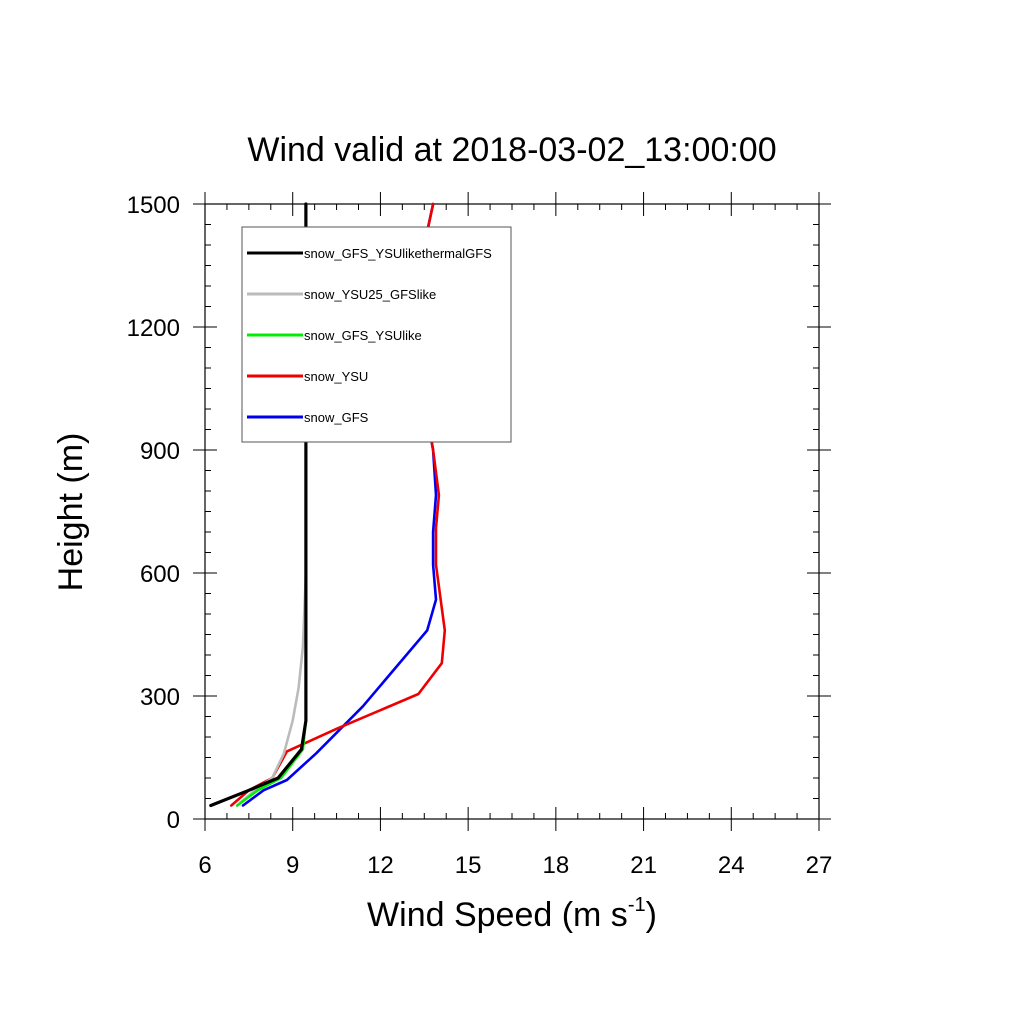  I want to click on x-tick-label: 27, so click(819, 865).